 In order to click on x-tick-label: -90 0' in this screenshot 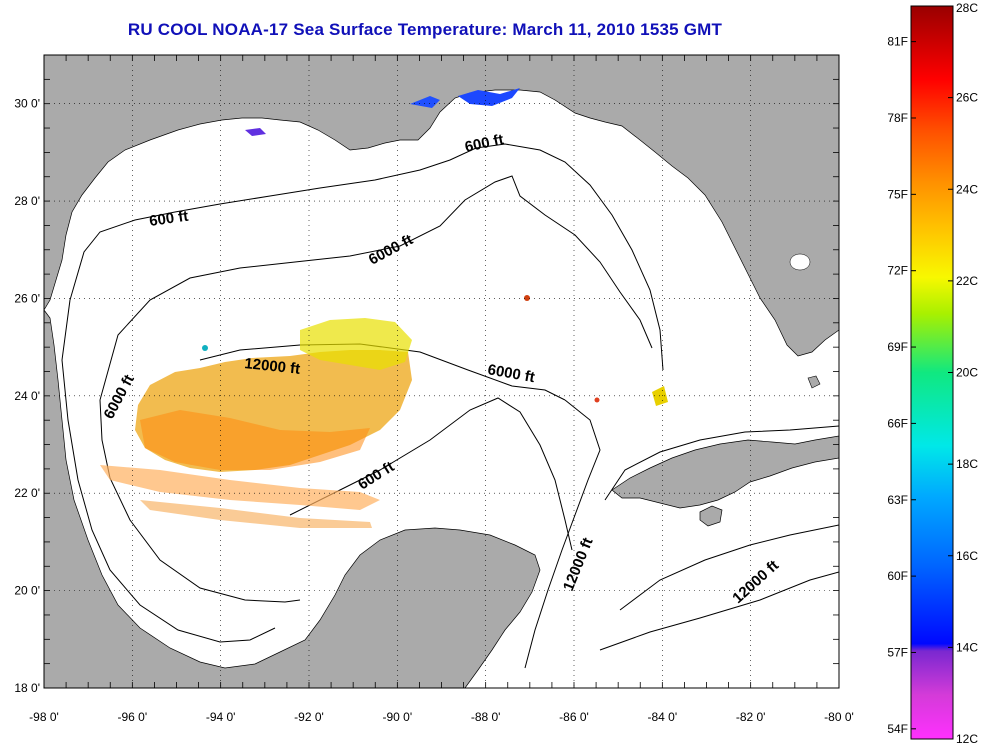, I will do `click(398, 717)`.